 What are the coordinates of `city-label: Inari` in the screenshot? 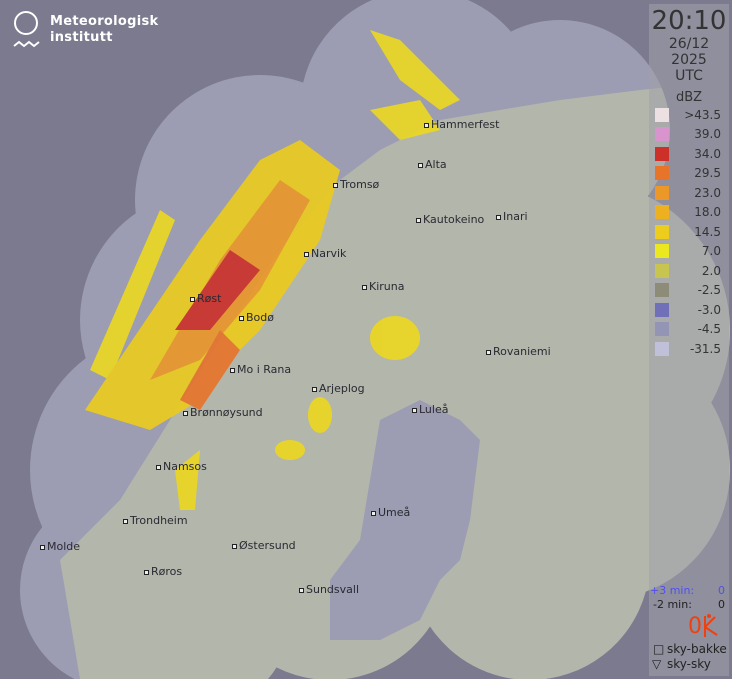 It's located at (512, 216).